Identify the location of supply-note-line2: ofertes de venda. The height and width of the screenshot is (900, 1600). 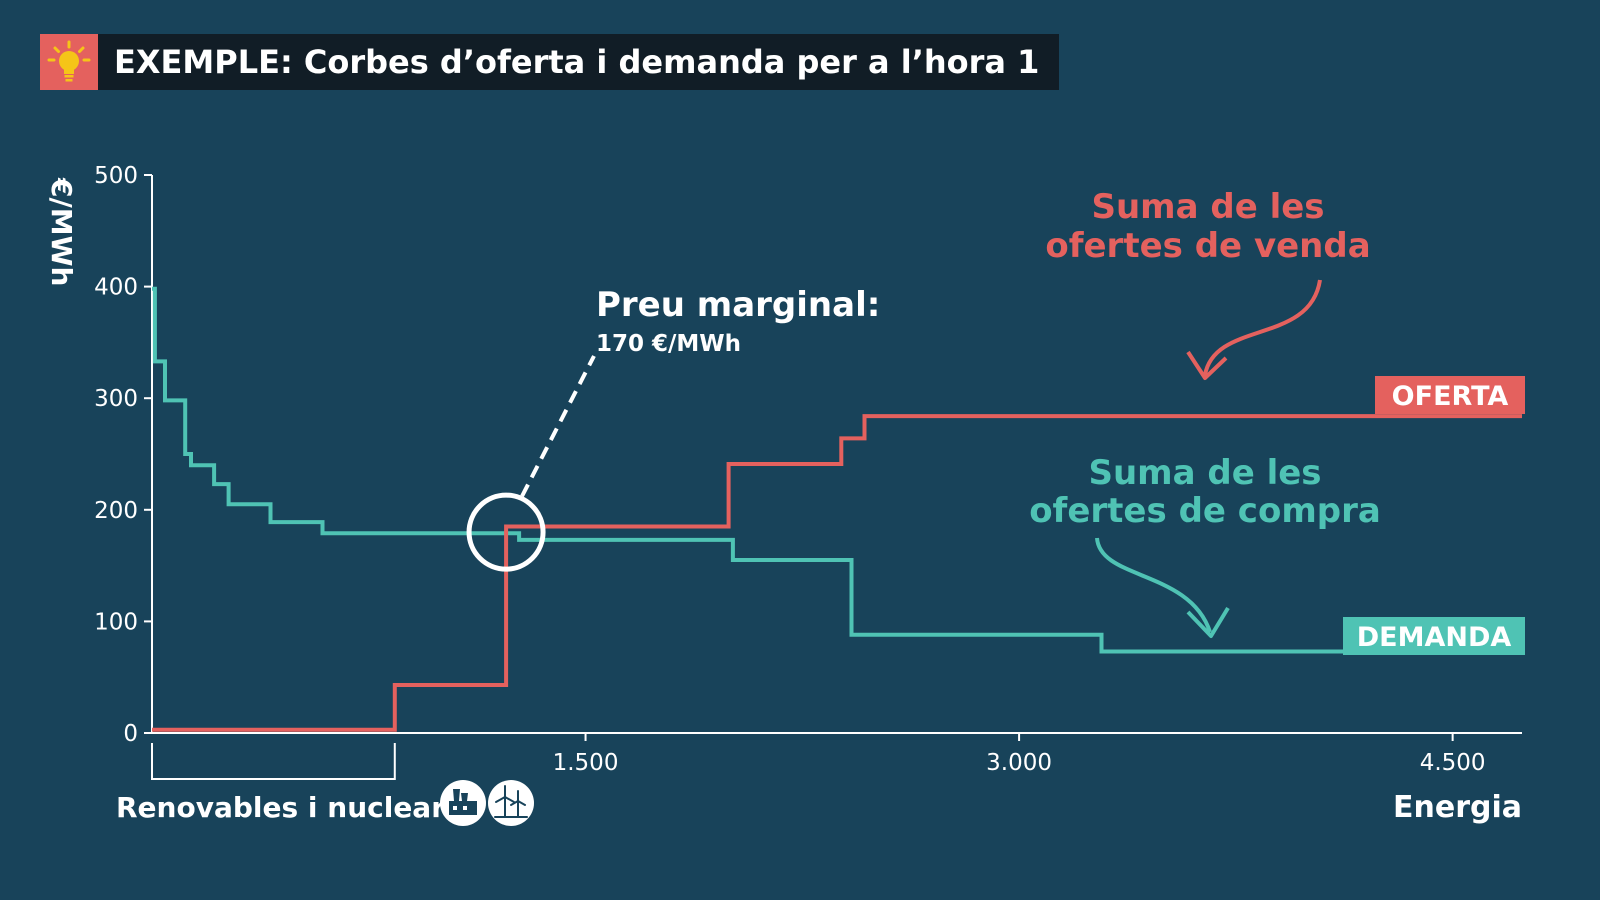
(1207, 246).